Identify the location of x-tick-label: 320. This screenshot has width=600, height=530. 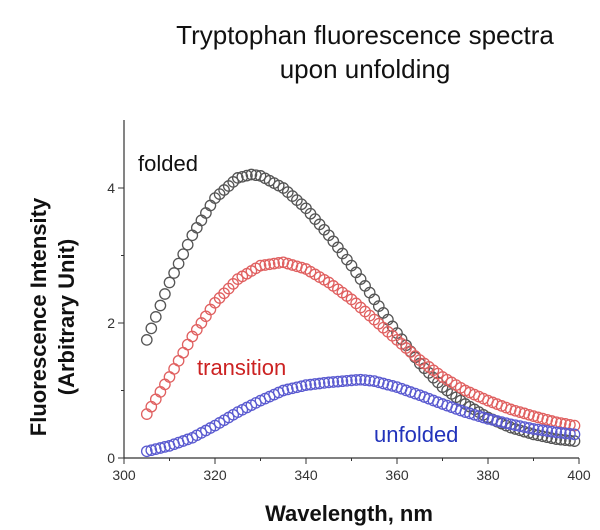
(215, 475).